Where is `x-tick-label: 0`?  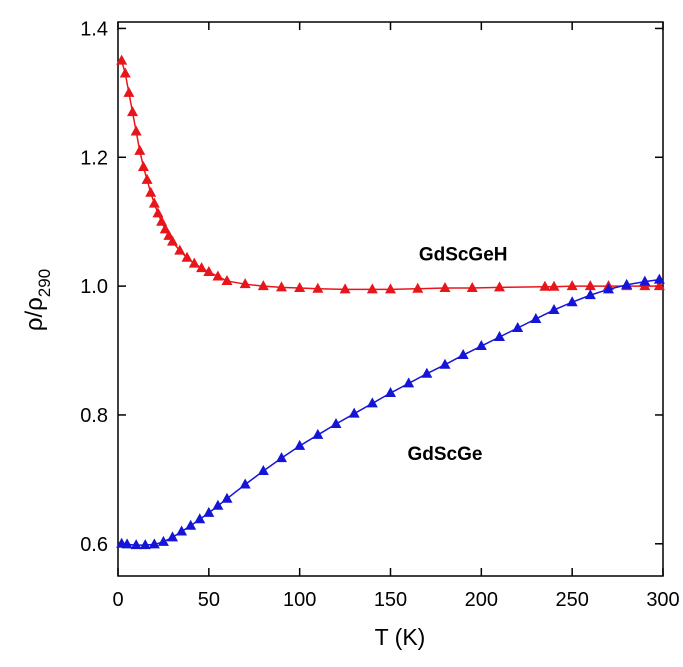
x-tick-label: 0 is located at coordinates (117, 600).